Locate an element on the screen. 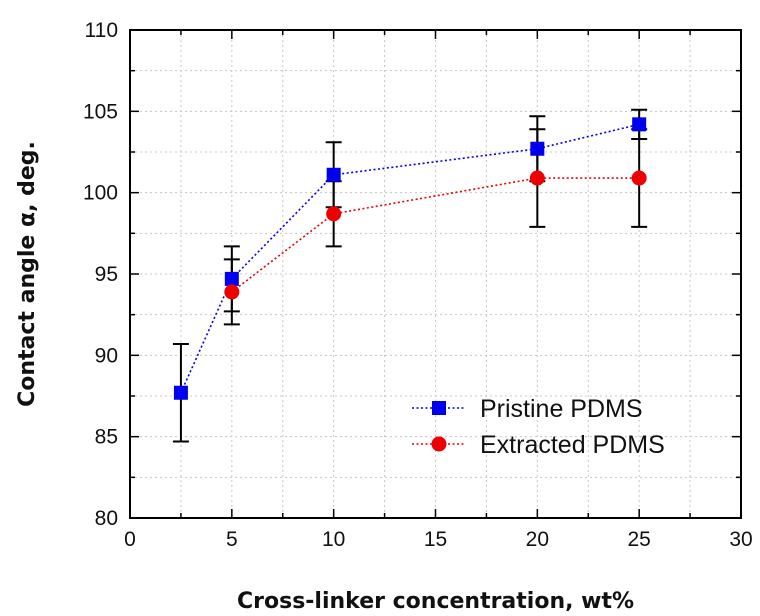 This screenshot has height=616, width=760. legend: Pristine PDMS Extracted PDMS is located at coordinates (538, 427).